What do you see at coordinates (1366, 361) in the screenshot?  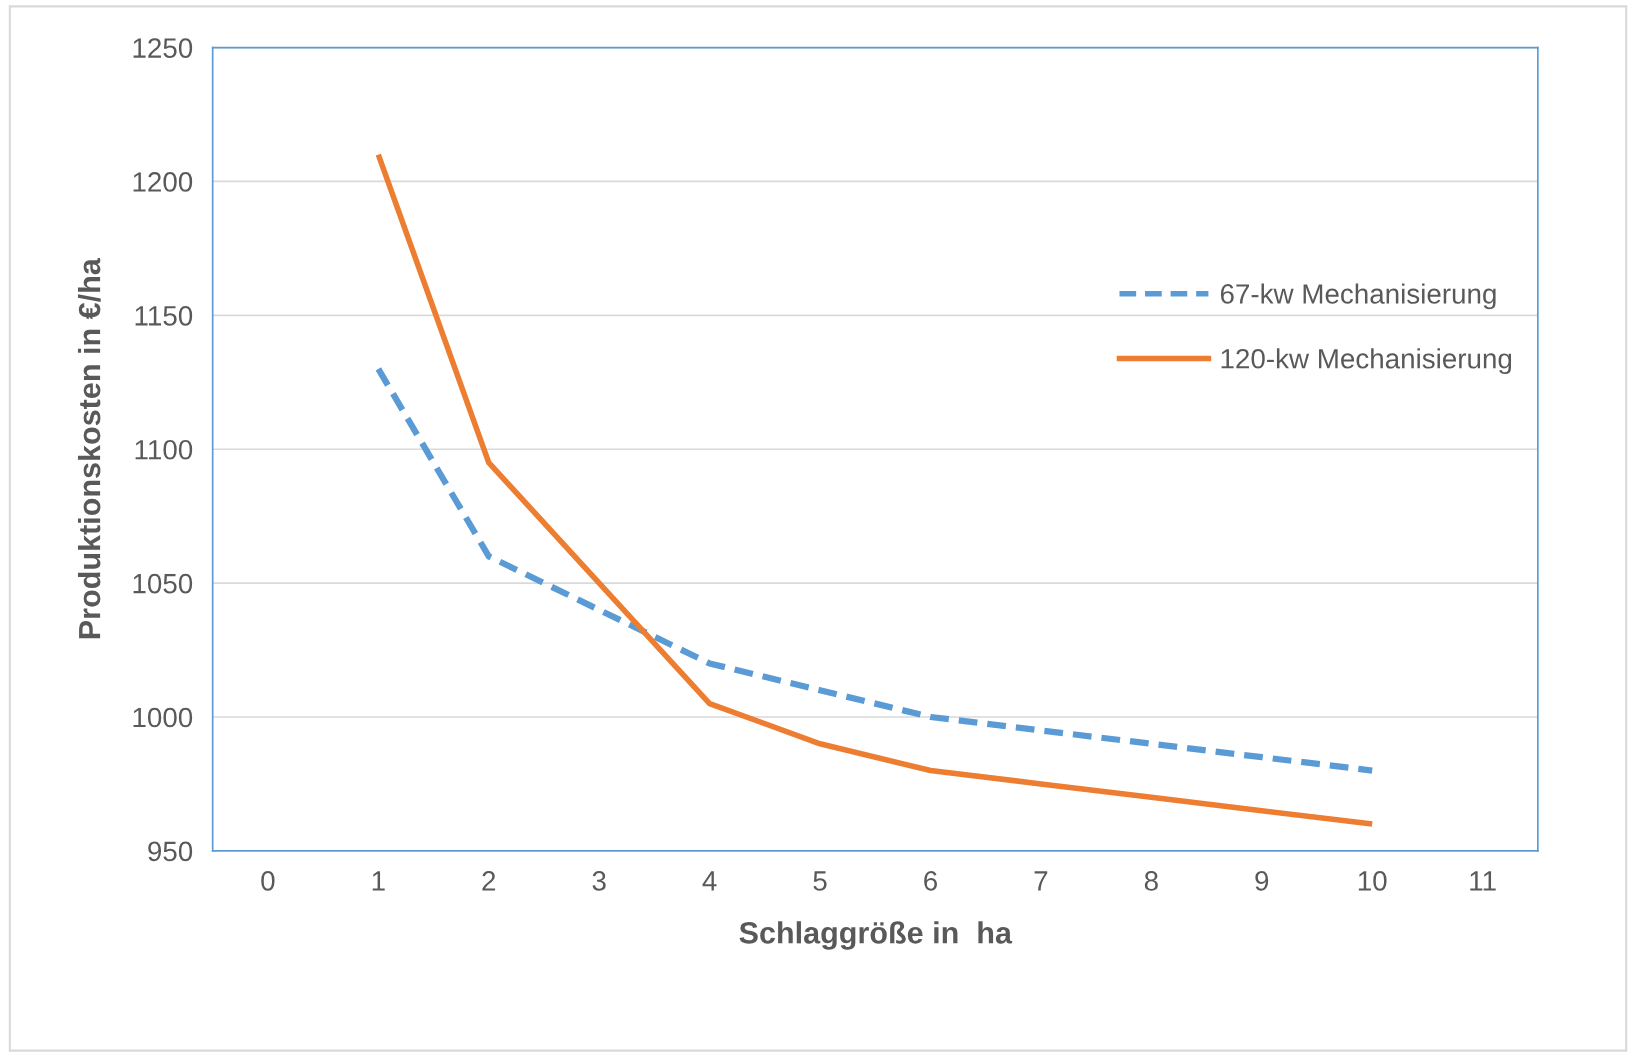 I see `legend-label: 120-kw Mechanisierung` at bounding box center [1366, 361].